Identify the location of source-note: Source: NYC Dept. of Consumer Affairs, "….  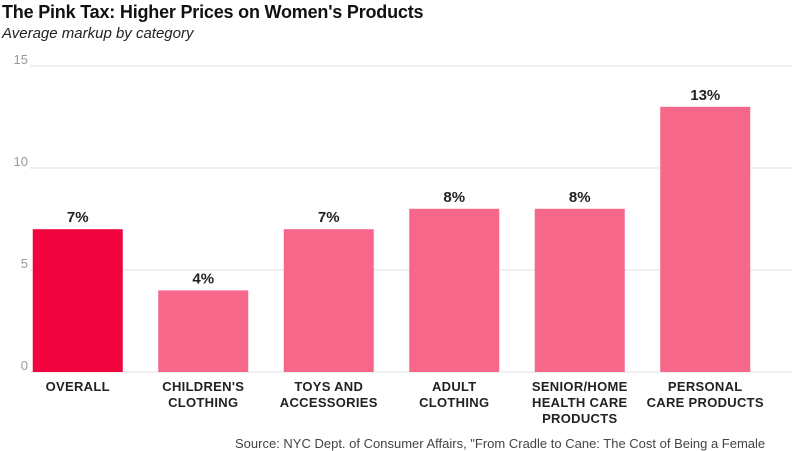
(500, 443).